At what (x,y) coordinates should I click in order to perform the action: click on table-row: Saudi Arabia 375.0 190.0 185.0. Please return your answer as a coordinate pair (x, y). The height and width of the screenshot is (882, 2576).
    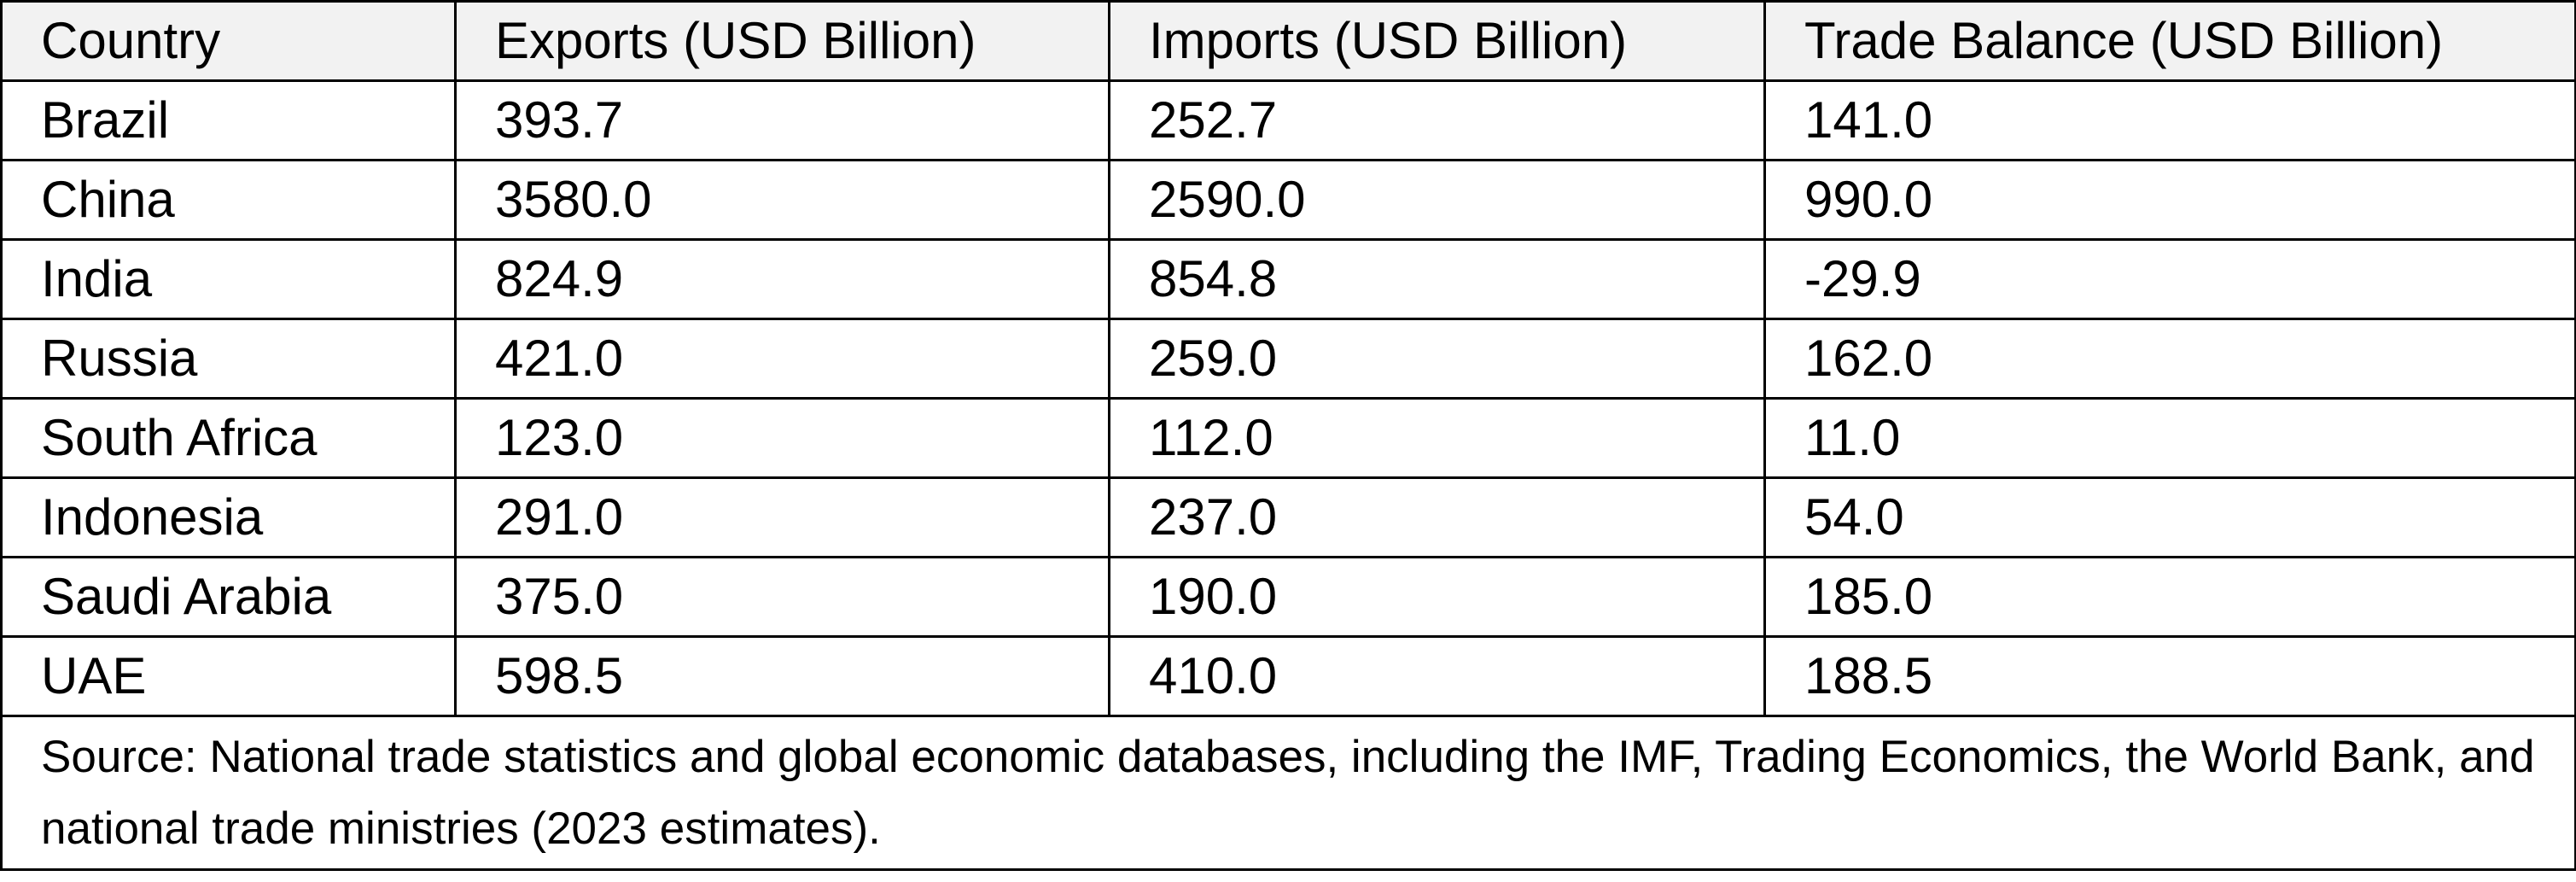
    Looking at the image, I should click on (1288, 597).